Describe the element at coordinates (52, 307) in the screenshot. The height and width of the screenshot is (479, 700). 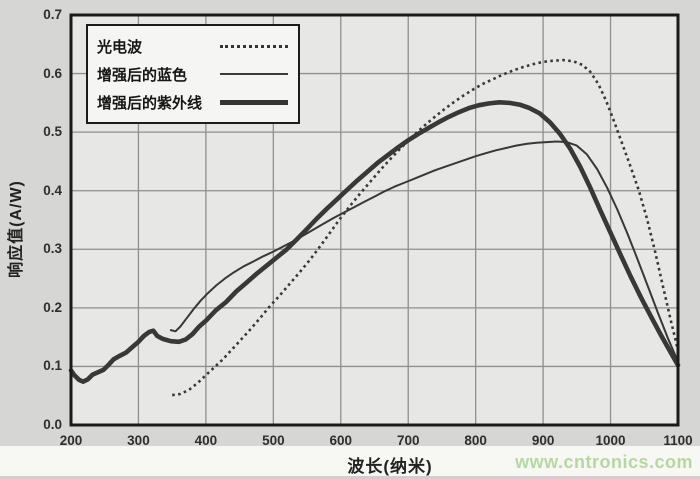
I see `y-tick-label: 0.2` at that location.